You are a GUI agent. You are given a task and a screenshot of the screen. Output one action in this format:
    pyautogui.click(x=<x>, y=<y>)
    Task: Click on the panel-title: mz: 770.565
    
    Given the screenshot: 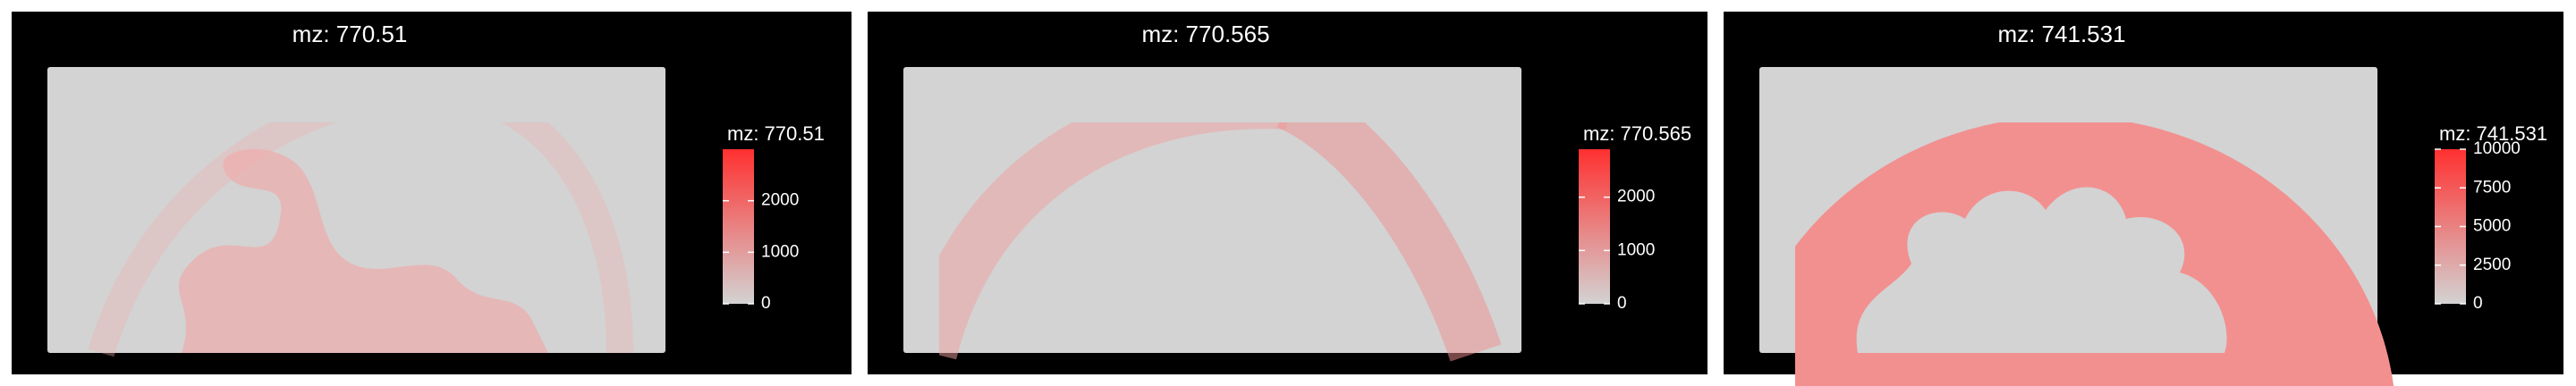 What is the action you would take?
    pyautogui.click(x=1205, y=34)
    